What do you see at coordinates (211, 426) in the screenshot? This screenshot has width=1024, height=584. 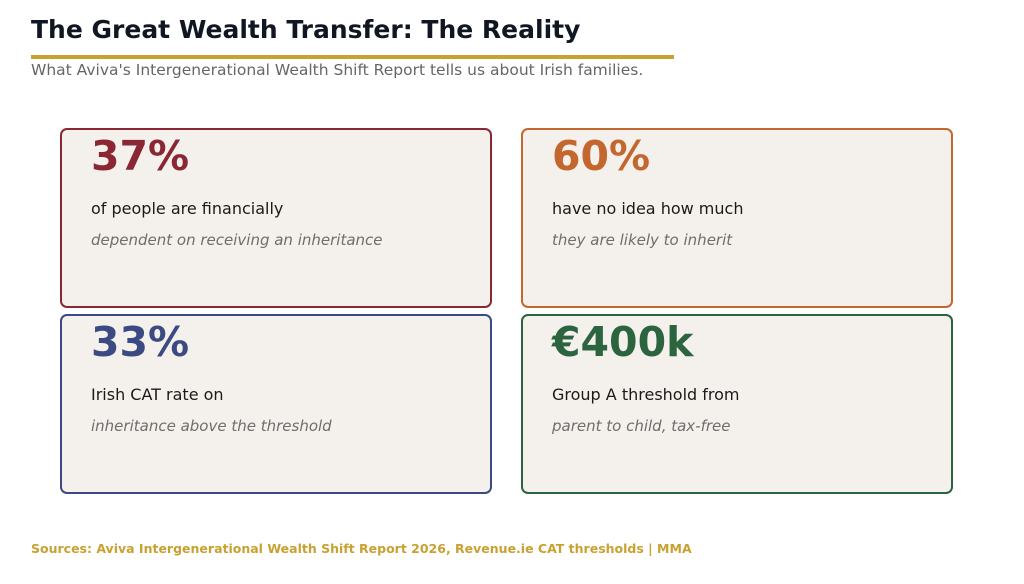 I see `stat-detail: inheritance above the threshold` at bounding box center [211, 426].